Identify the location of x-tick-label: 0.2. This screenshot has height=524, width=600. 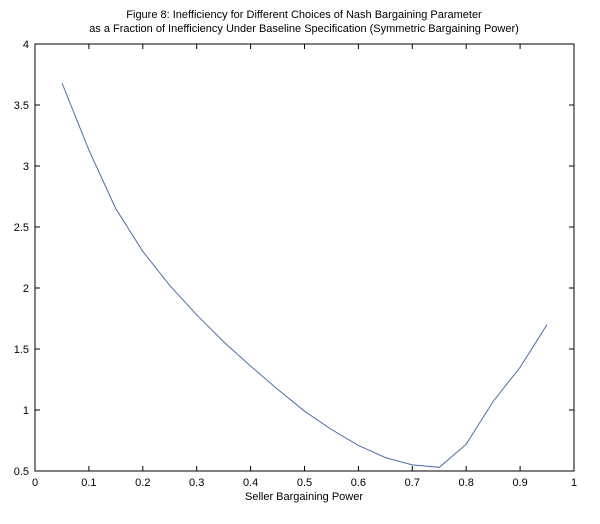
(142, 483).